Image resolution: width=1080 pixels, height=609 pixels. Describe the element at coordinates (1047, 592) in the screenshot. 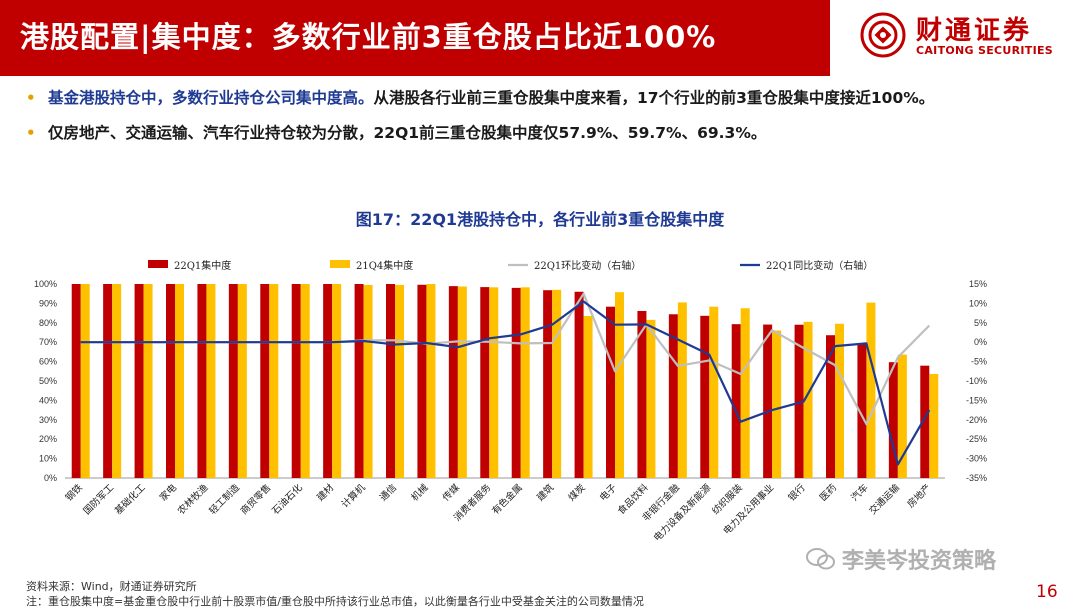

I see `page-number: 16` at that location.